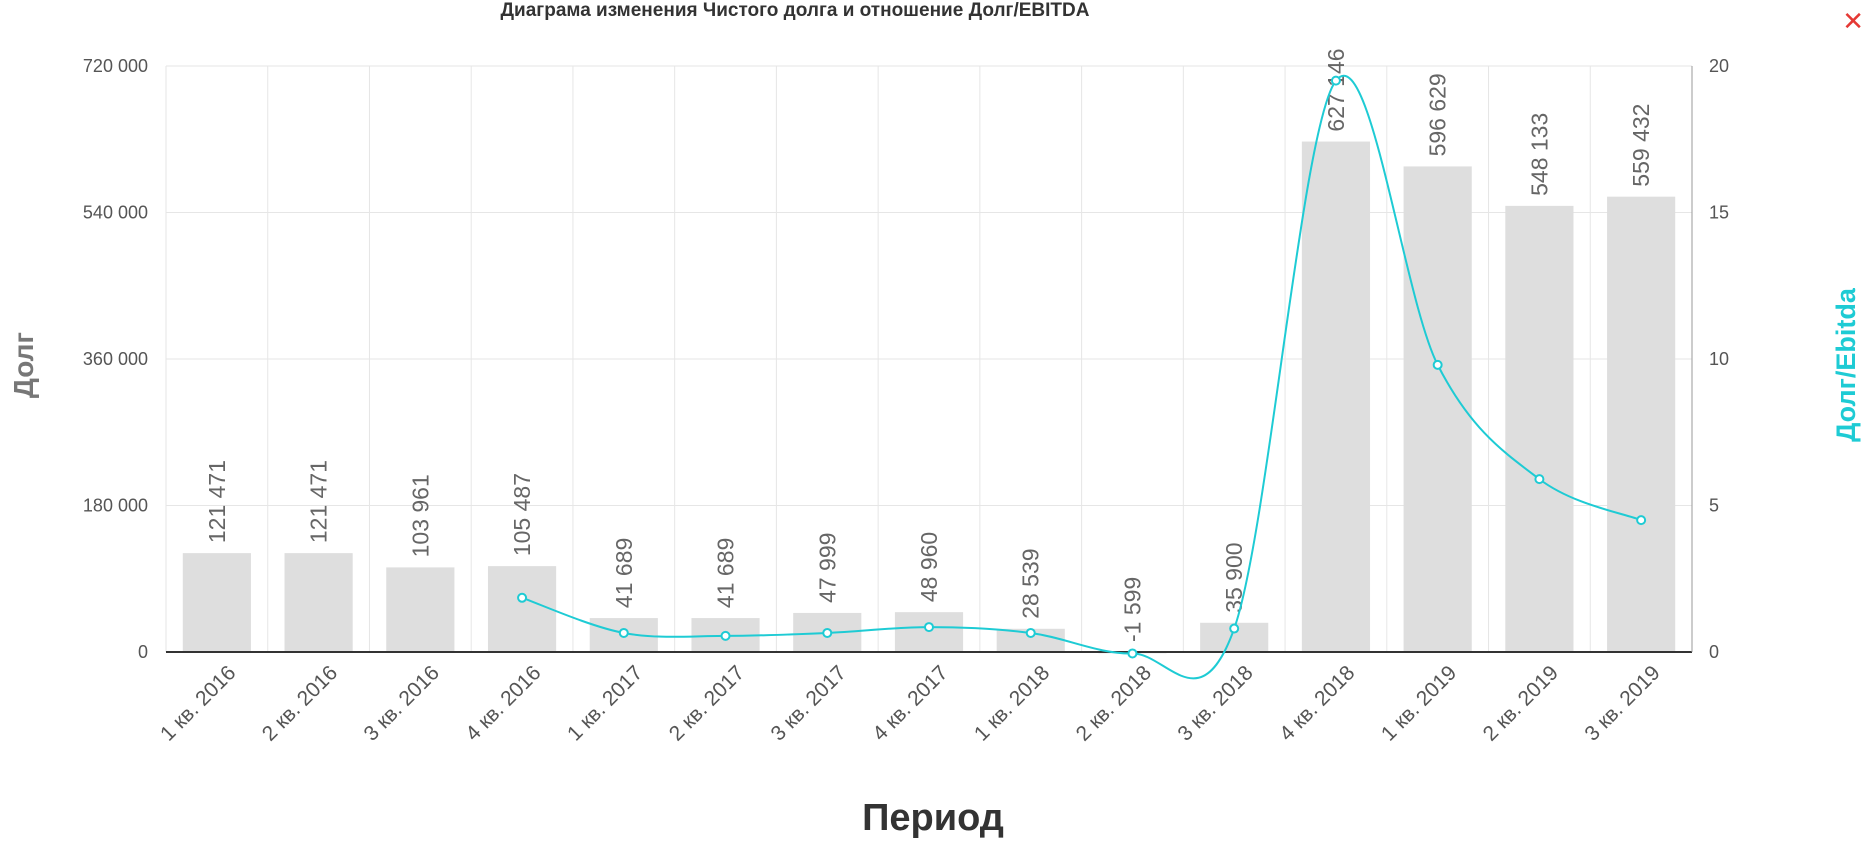 Image resolution: width=1864 pixels, height=860 pixels. Describe the element at coordinates (933, 818) in the screenshot. I see `x-axis-label: Период` at that location.